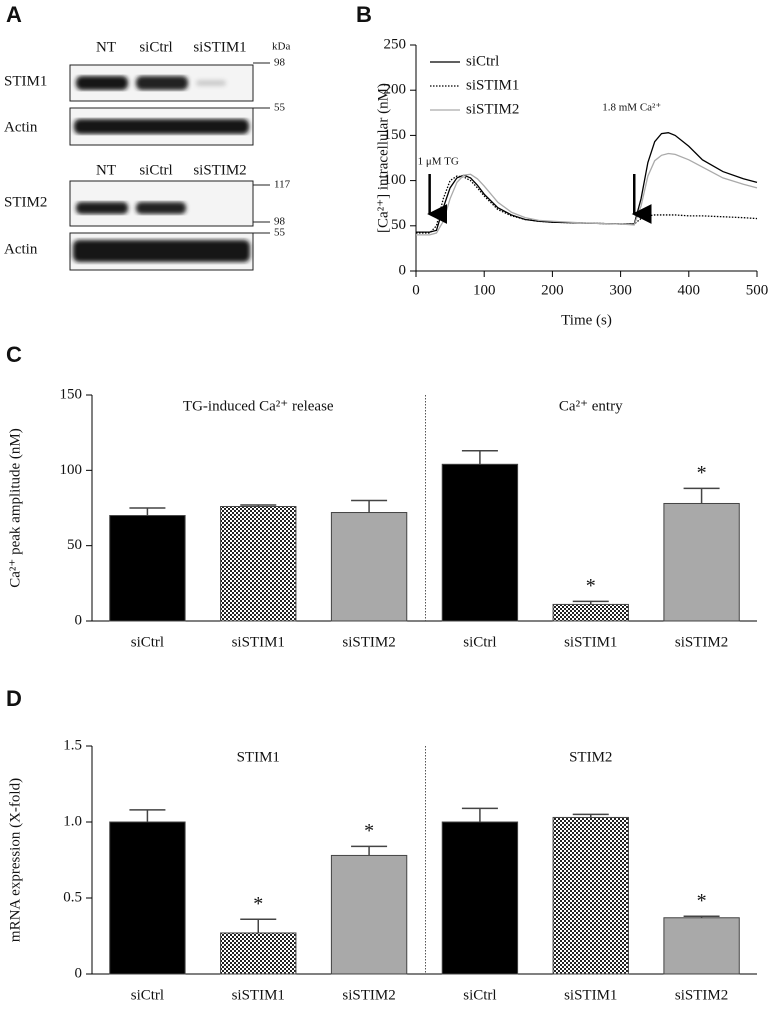  I want to click on panel-letter: A, so click(14, 14).